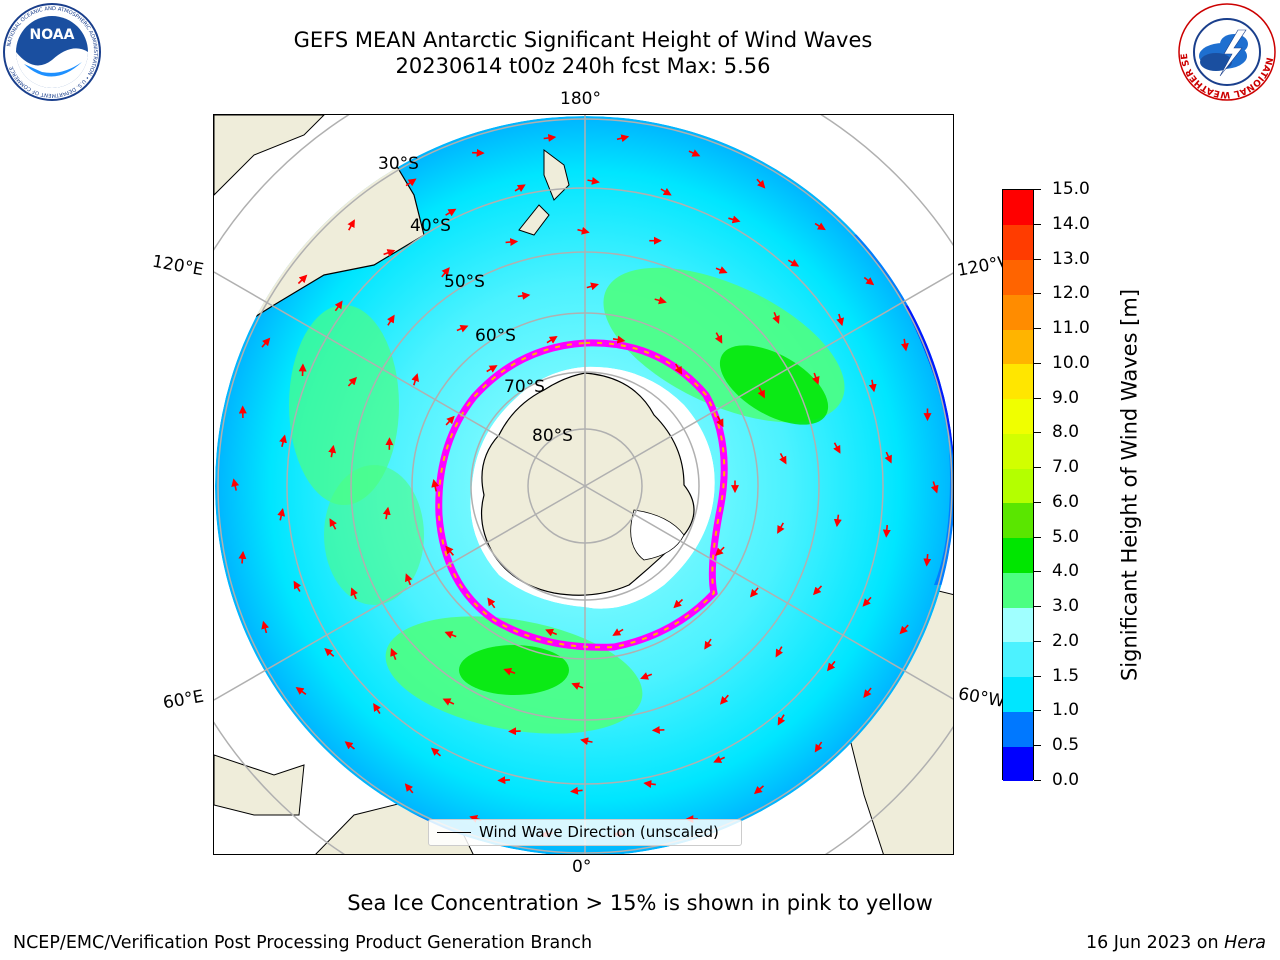 This screenshot has height=960, width=1280. I want to click on colorbar-tick-label: 13.0, so click(1071, 258).